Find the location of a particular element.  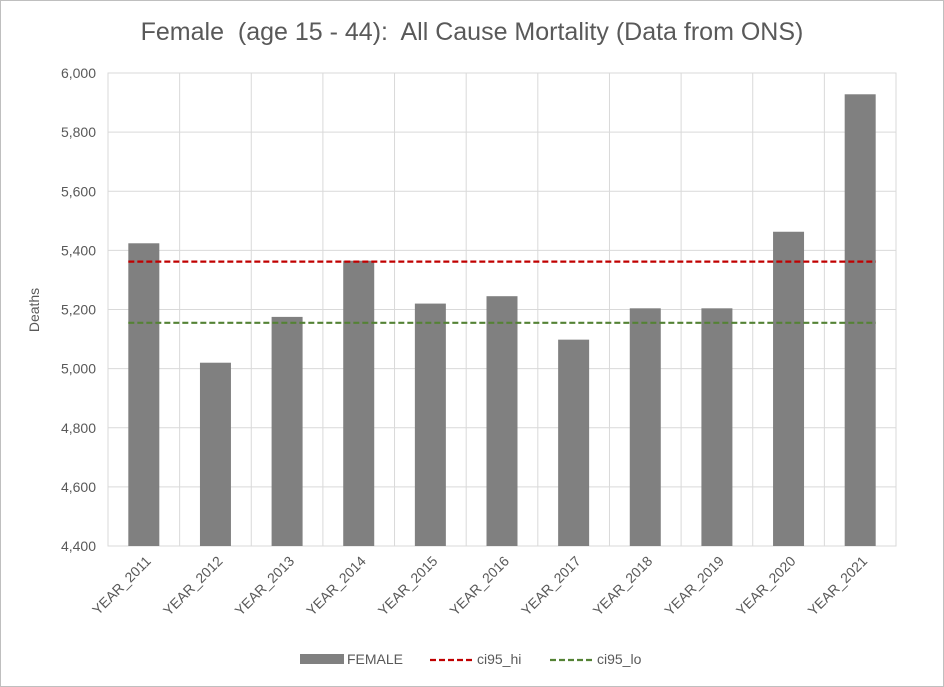

legend-swatch-female is located at coordinates (322, 659).